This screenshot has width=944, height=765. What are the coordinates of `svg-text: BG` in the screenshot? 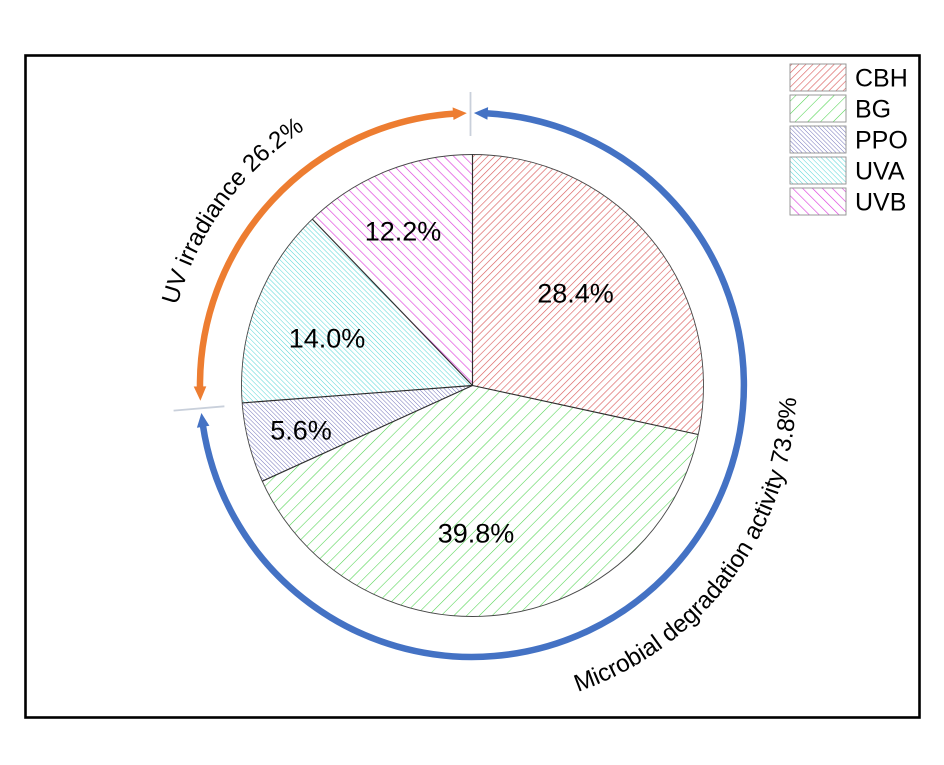 It's located at (873, 110).